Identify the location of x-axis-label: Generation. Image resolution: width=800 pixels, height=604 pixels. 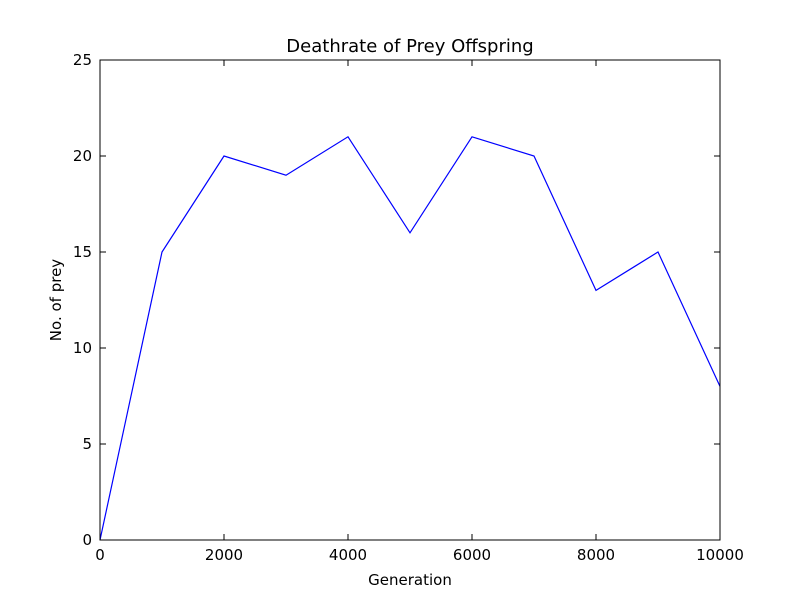
(410, 580).